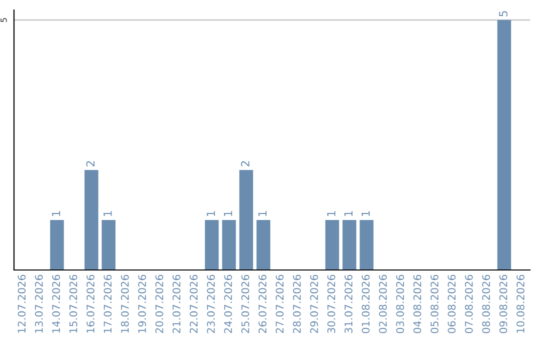 The width and height of the screenshot is (540, 340). What do you see at coordinates (159, 304) in the screenshot?
I see `x-tick-label: 20.07.2026` at bounding box center [159, 304].